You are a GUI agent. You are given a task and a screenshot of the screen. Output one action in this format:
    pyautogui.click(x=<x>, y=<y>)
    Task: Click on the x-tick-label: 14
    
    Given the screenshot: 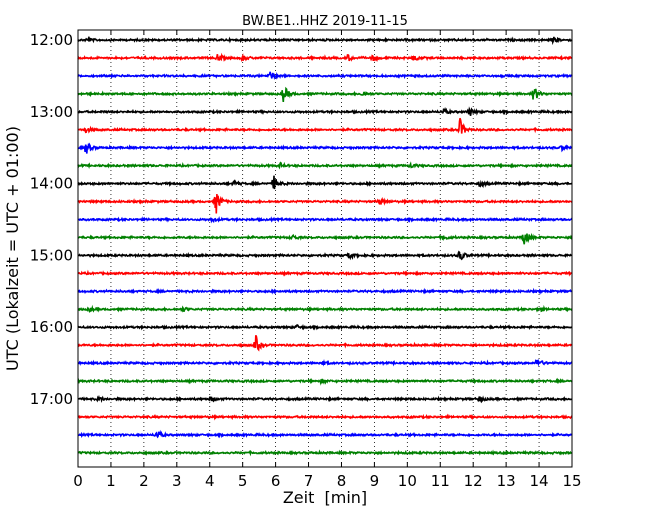 What is the action you would take?
    pyautogui.click(x=539, y=481)
    